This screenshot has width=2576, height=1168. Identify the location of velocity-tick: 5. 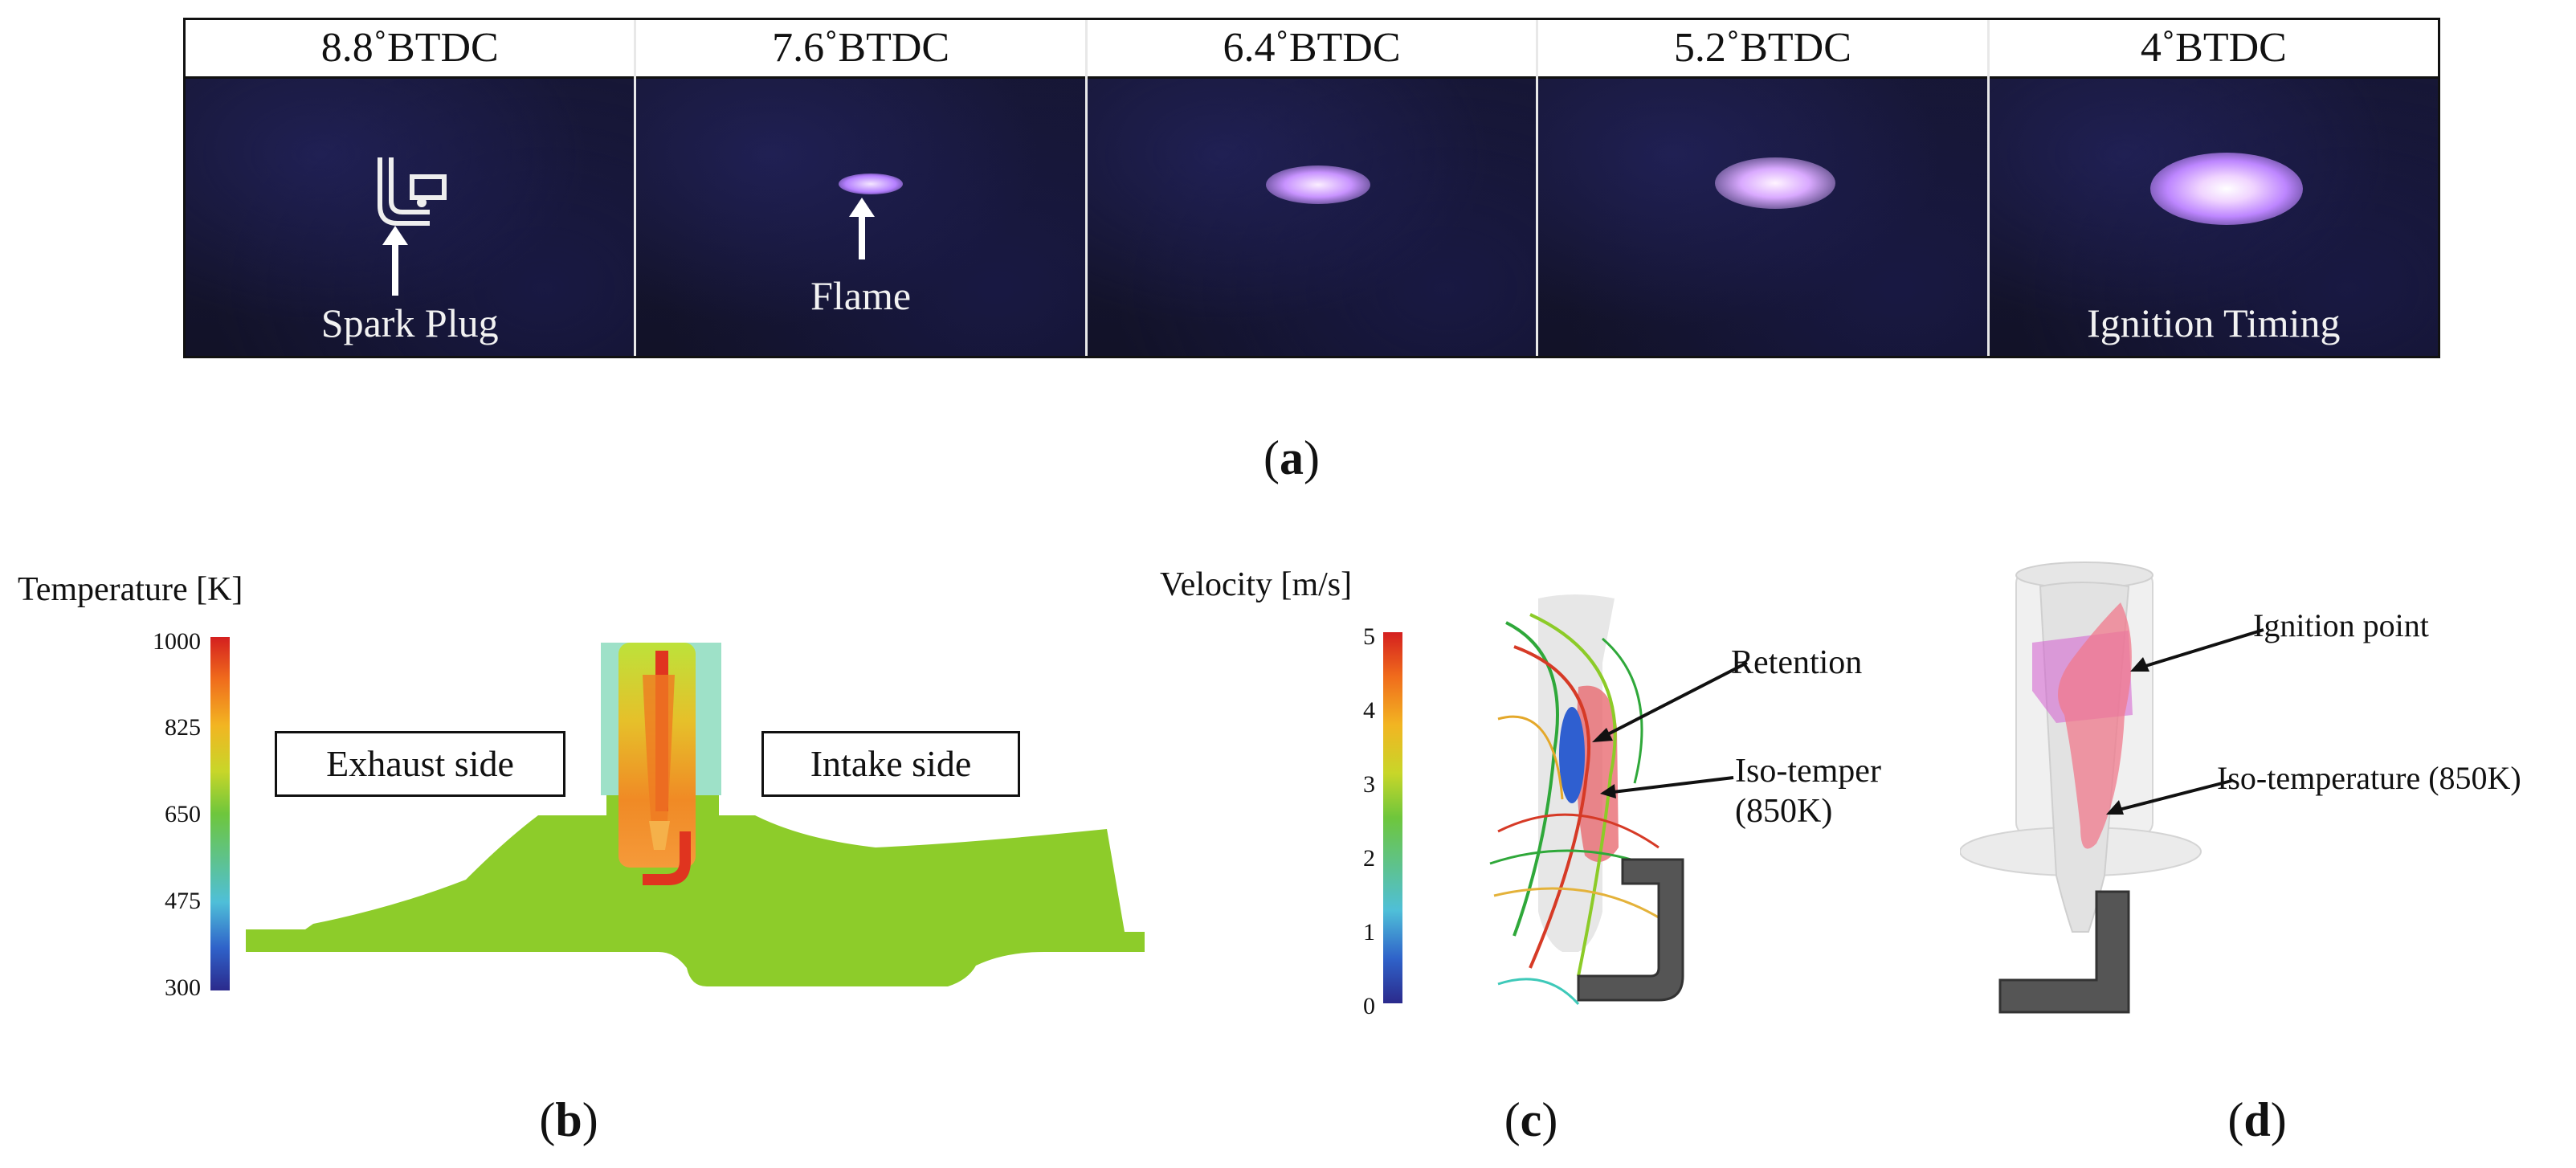
(1369, 636).